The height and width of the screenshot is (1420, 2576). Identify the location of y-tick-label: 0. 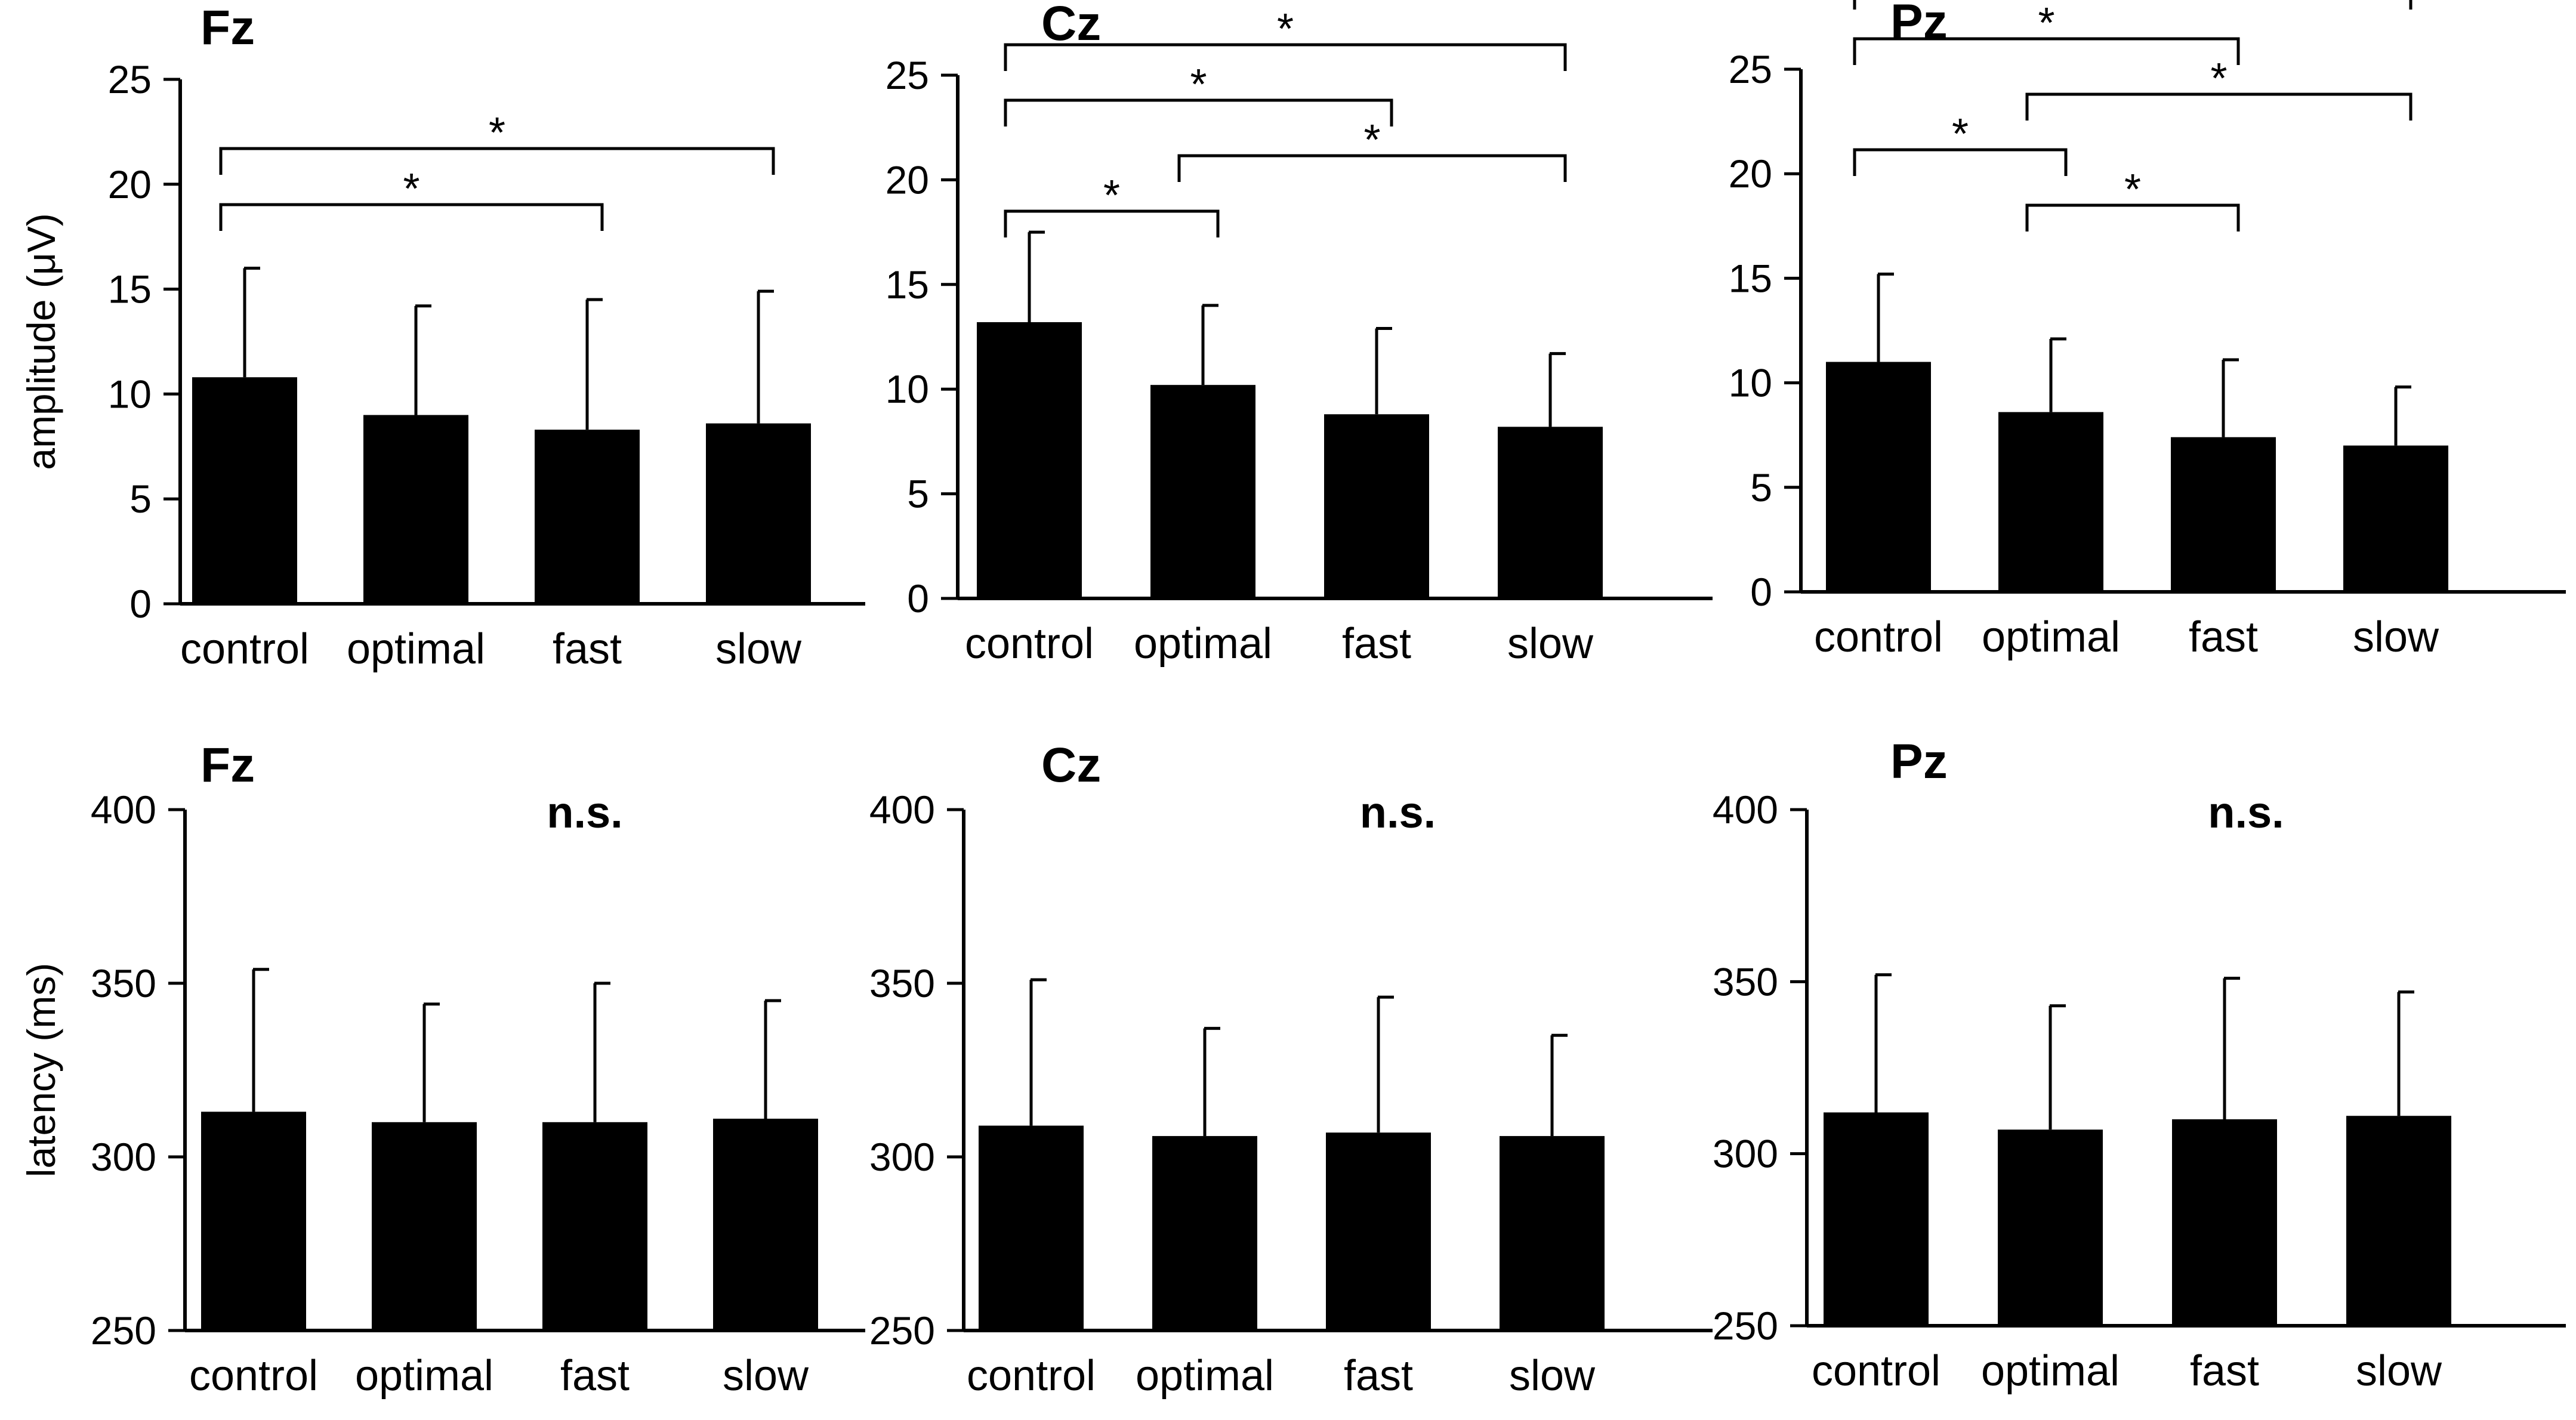
(141, 604).